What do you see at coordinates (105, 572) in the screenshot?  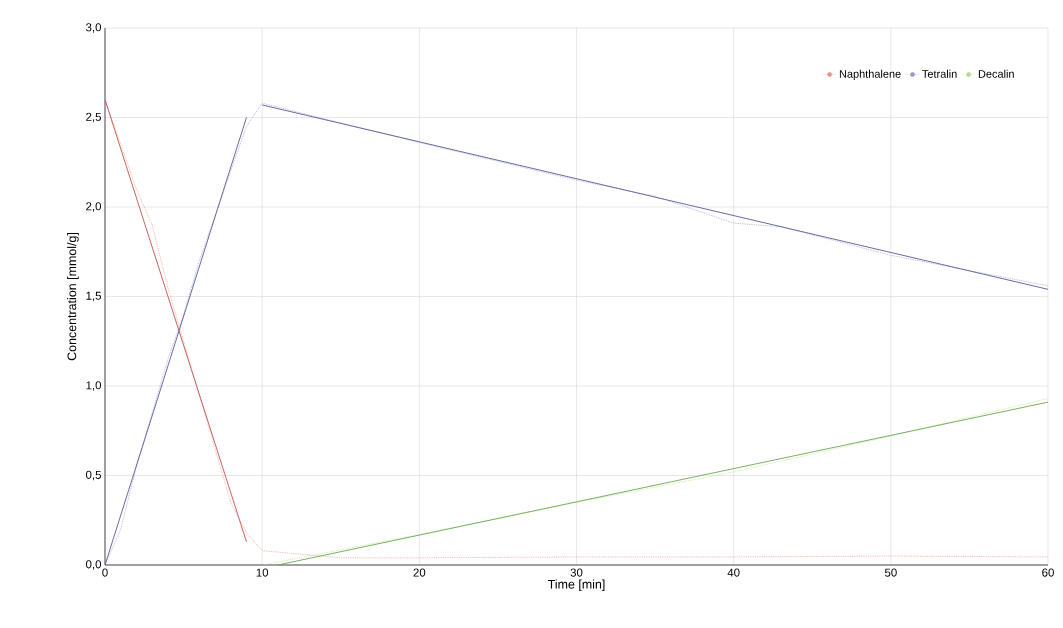 I see `x-tick-label: 0` at bounding box center [105, 572].